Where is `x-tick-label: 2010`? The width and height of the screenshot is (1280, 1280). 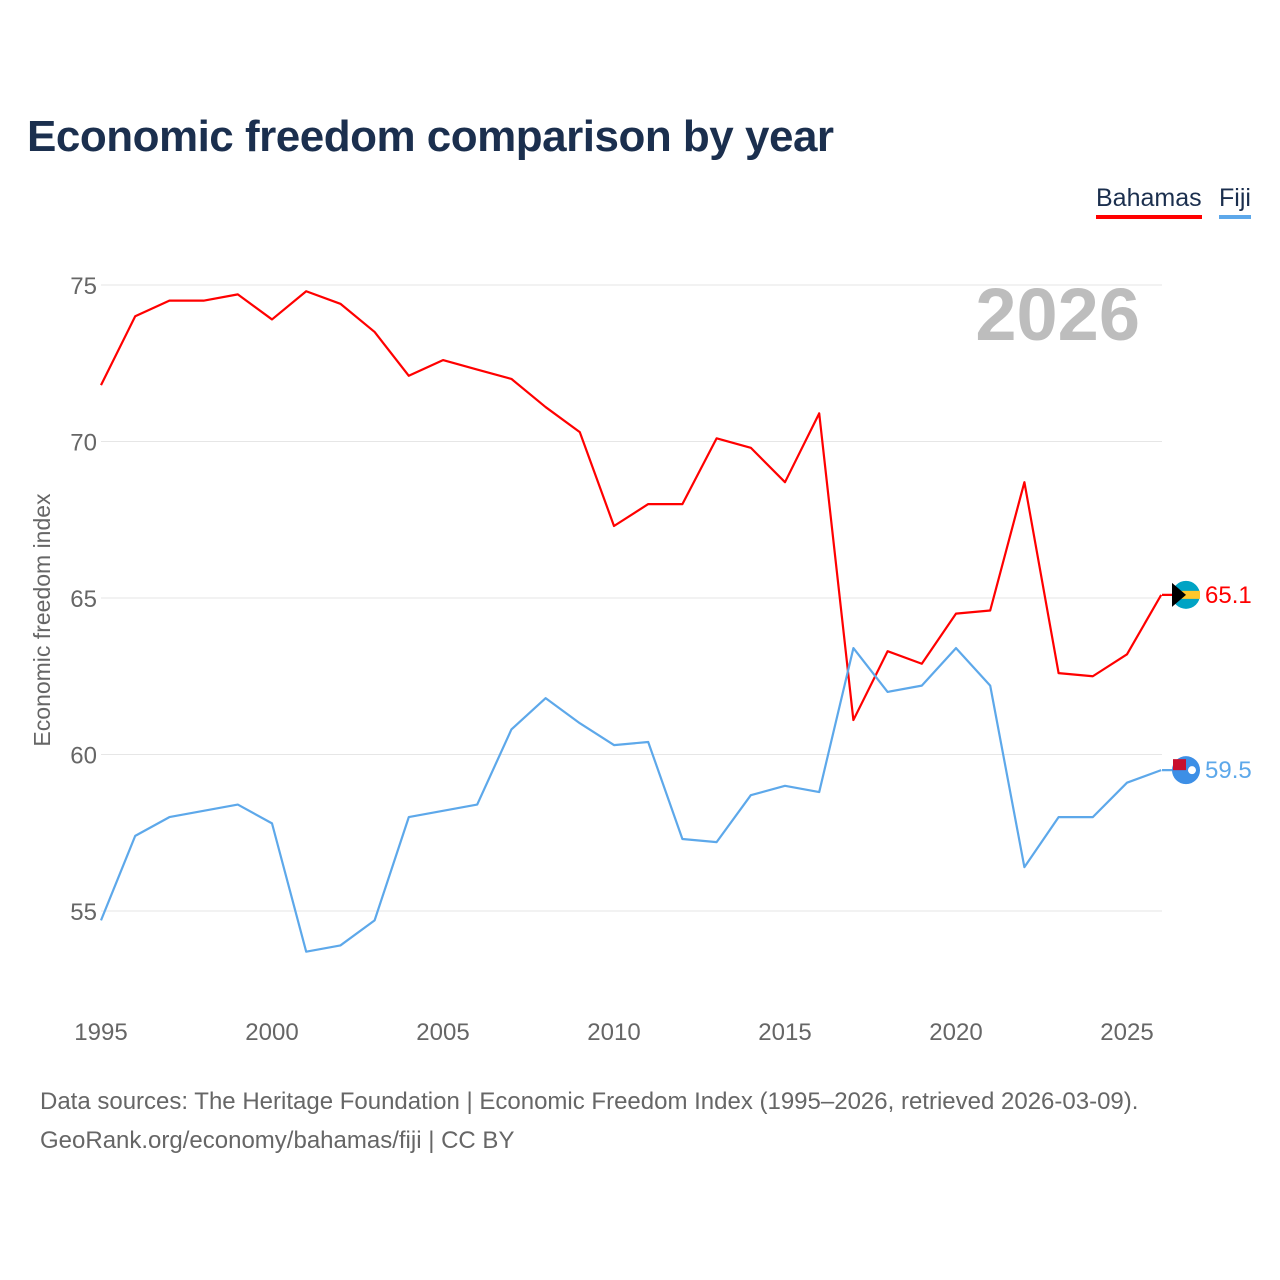
x-tick-label: 2010 is located at coordinates (613, 1032).